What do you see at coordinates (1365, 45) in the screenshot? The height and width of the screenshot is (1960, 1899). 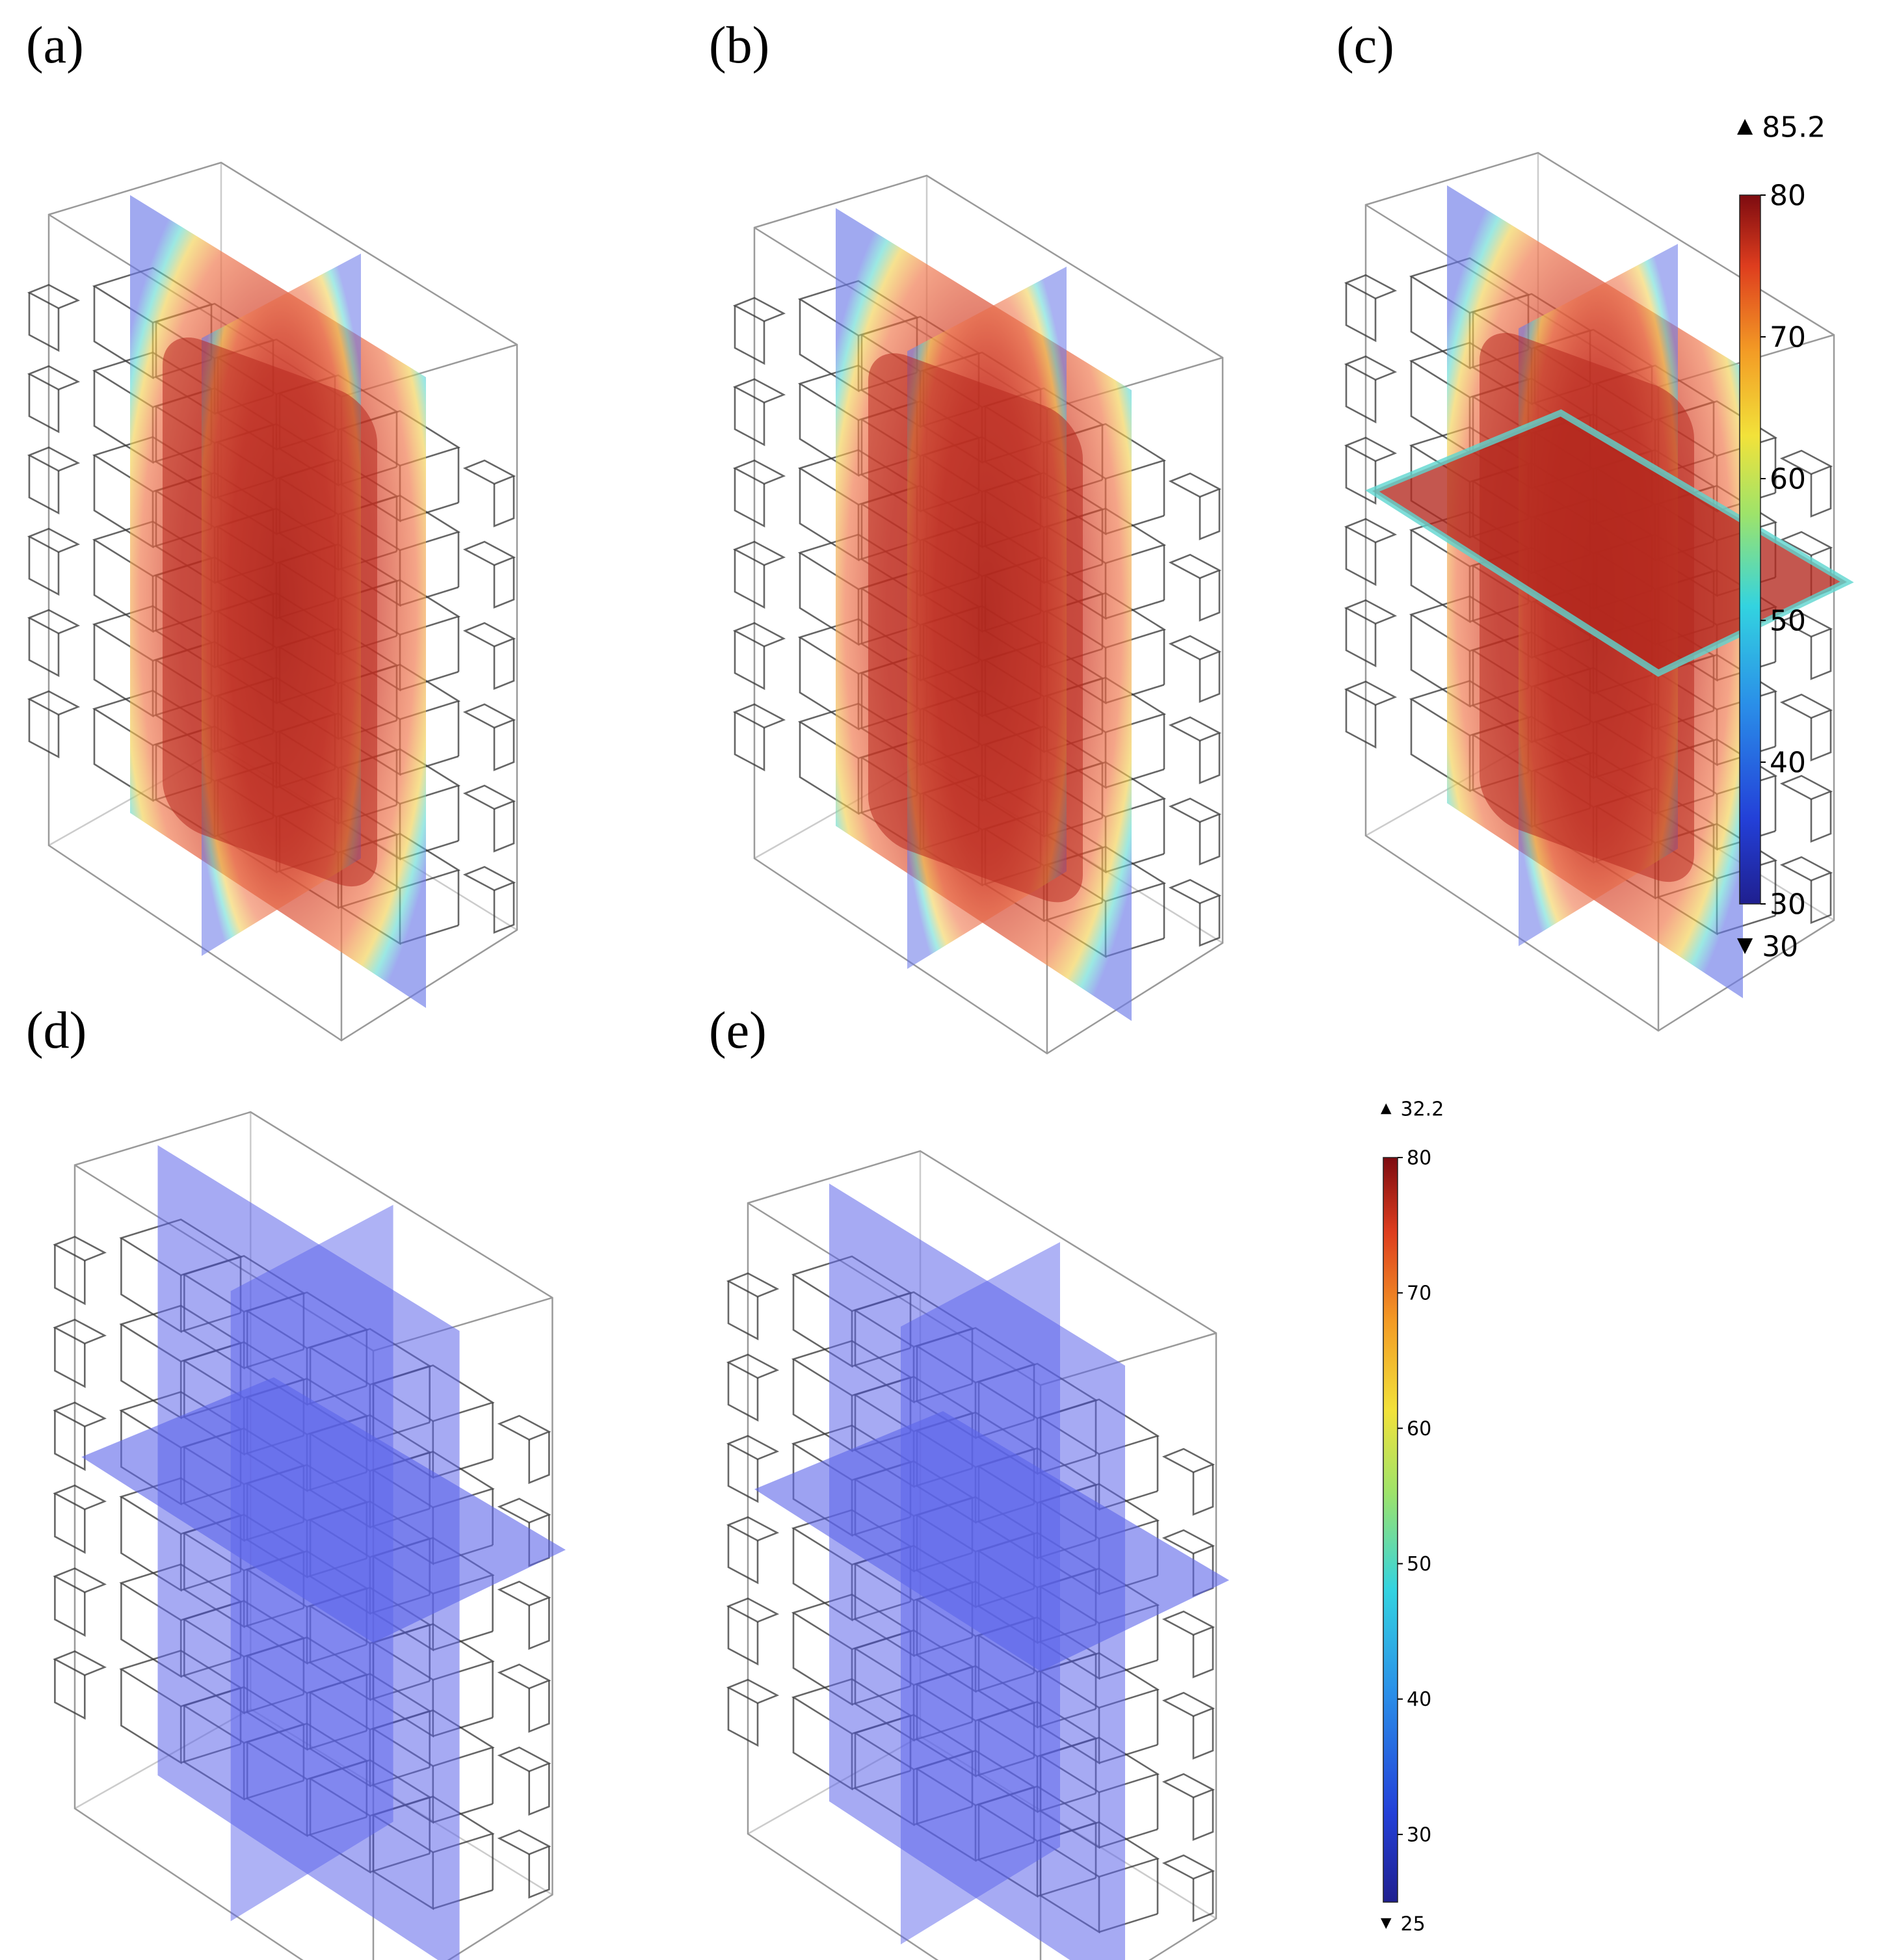 I see `panel-label-c: (c)` at bounding box center [1365, 45].